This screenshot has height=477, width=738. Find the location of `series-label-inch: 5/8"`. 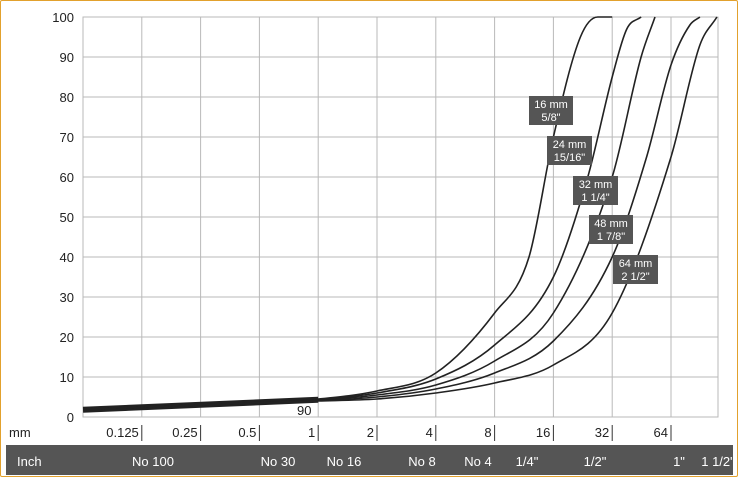

series-label-inch: 5/8" is located at coordinates (550, 118).